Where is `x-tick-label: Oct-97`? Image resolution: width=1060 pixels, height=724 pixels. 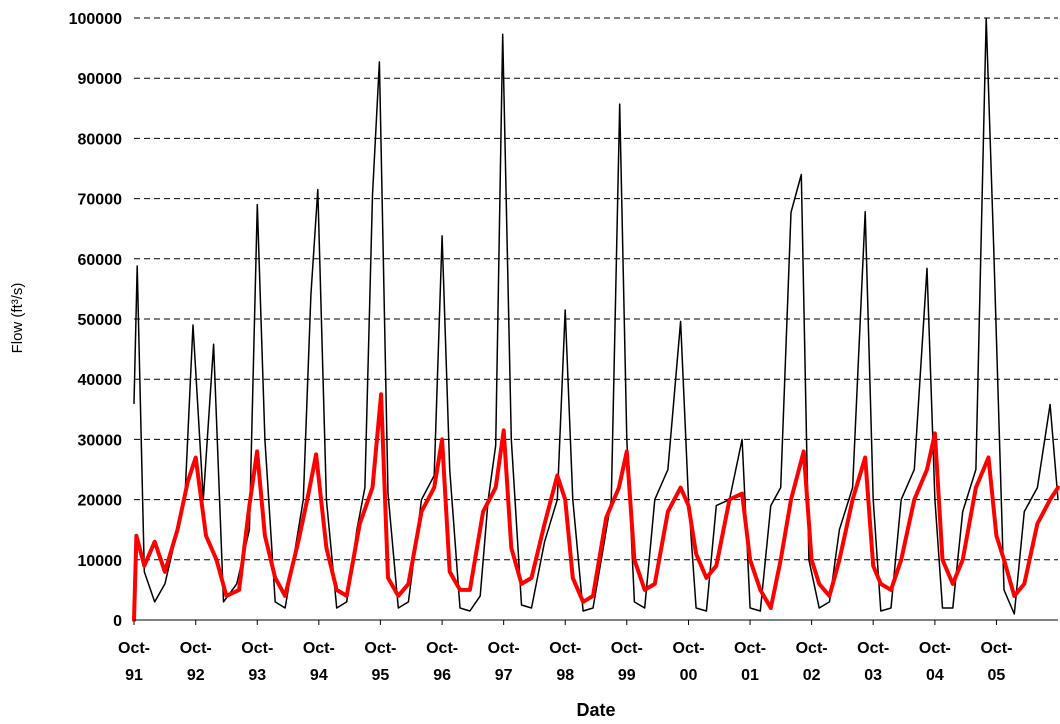 x-tick-label: Oct-97 is located at coordinates (504, 662).